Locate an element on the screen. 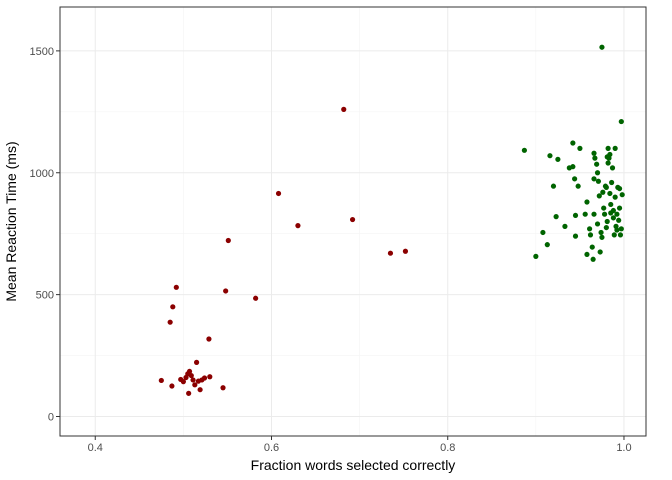  x-tick-label: 0.6 is located at coordinates (271, 448).